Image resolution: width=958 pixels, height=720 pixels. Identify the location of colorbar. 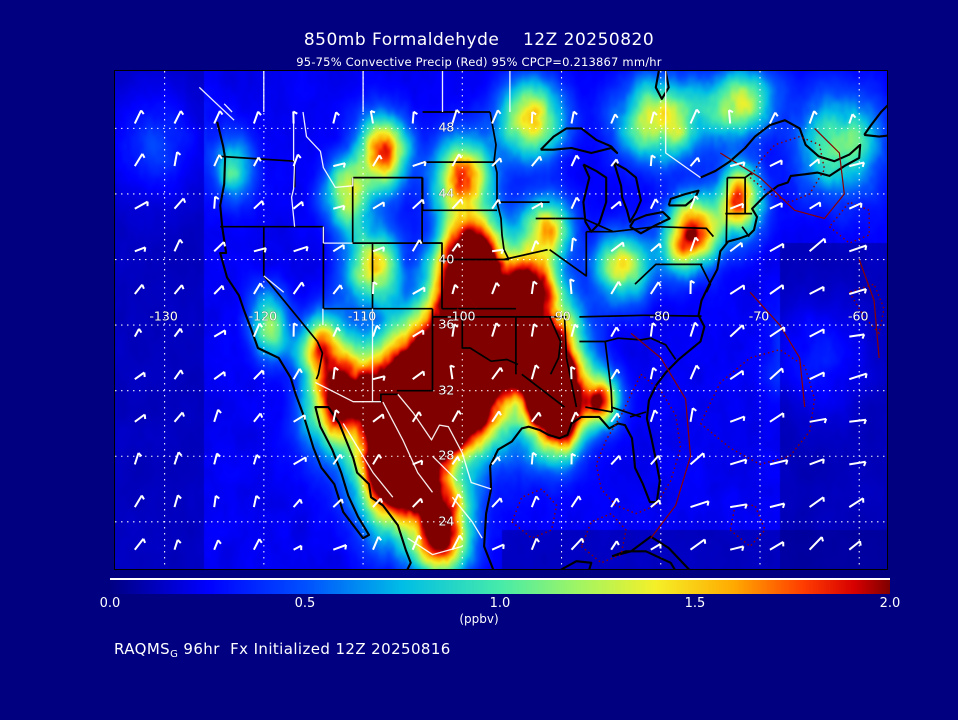
(500, 587).